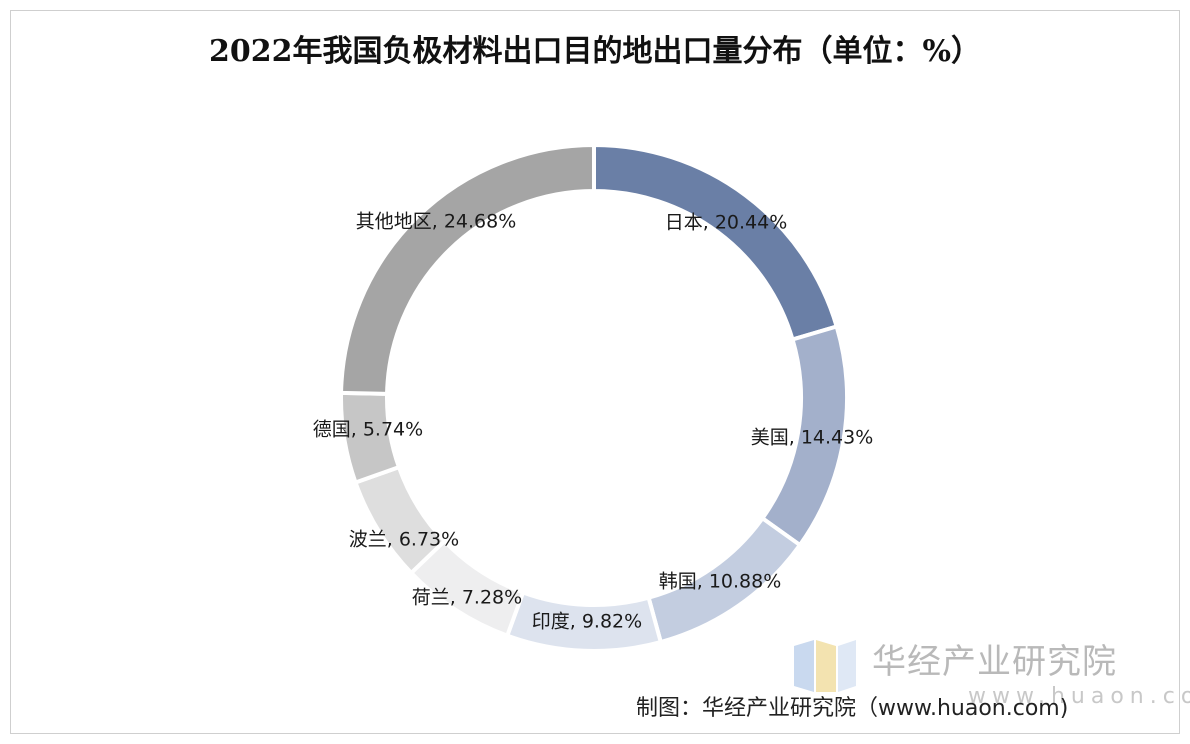 This screenshot has width=1190, height=744. I want to click on source-note: 制图：华经产业研究院（www.huaon.com), so click(852, 708).